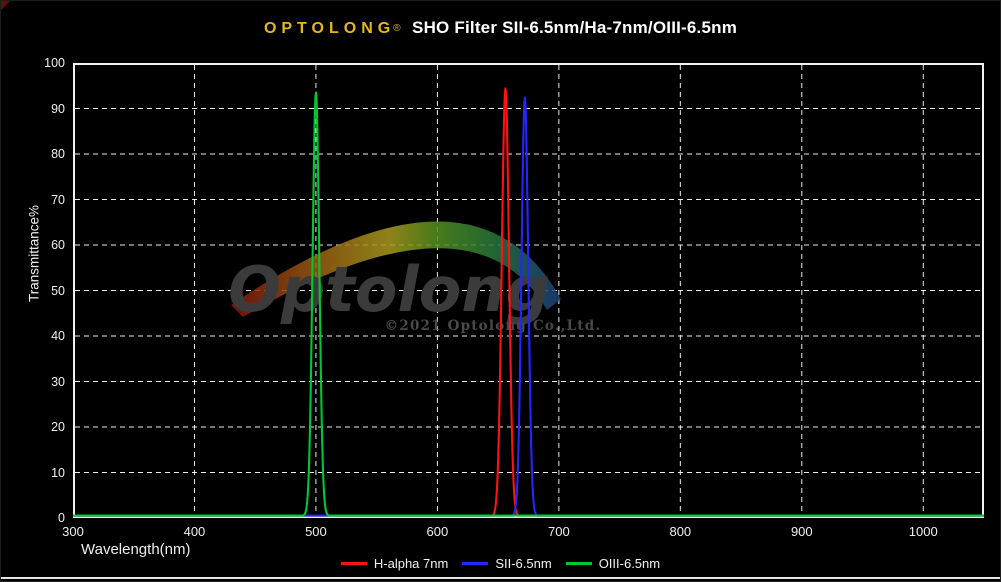  What do you see at coordinates (194, 531) in the screenshot?
I see `x-tick-label: 400` at bounding box center [194, 531].